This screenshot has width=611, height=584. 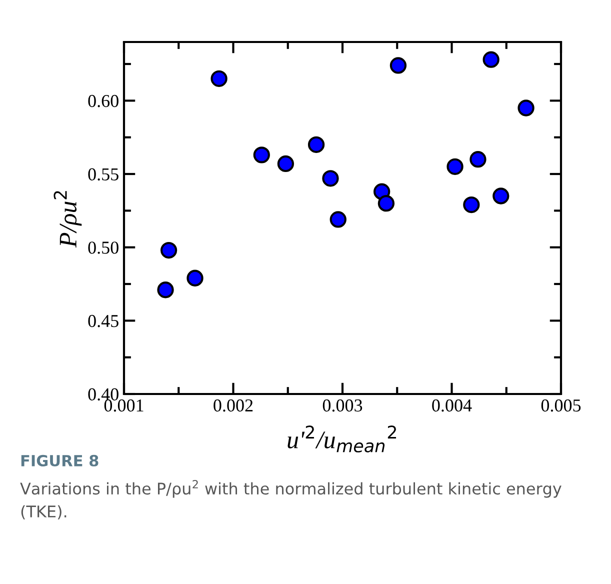 What do you see at coordinates (68, 219) in the screenshot?
I see `y-axis-title: P/ρu$^{2}$` at bounding box center [68, 219].